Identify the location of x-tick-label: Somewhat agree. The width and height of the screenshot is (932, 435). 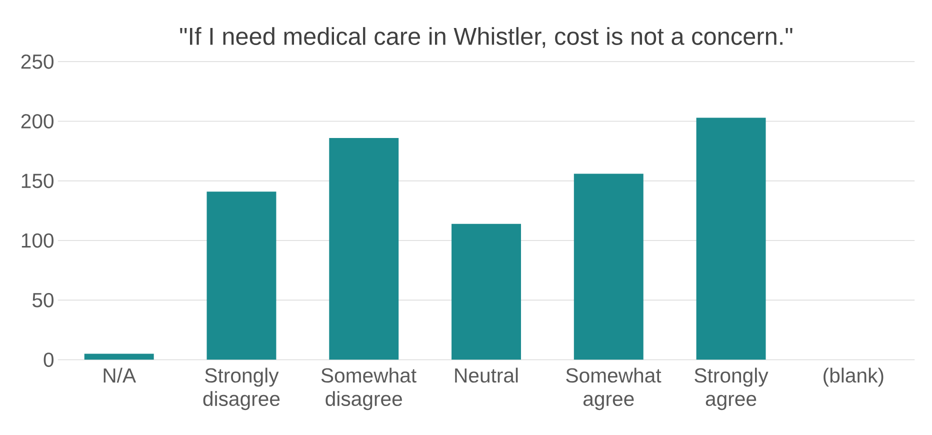
(614, 389).